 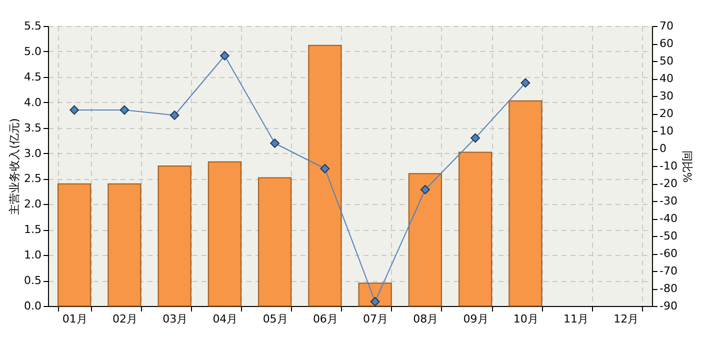 What do you see at coordinates (33, 127) in the screenshot?
I see `y-tick-label: 3.5` at bounding box center [33, 127].